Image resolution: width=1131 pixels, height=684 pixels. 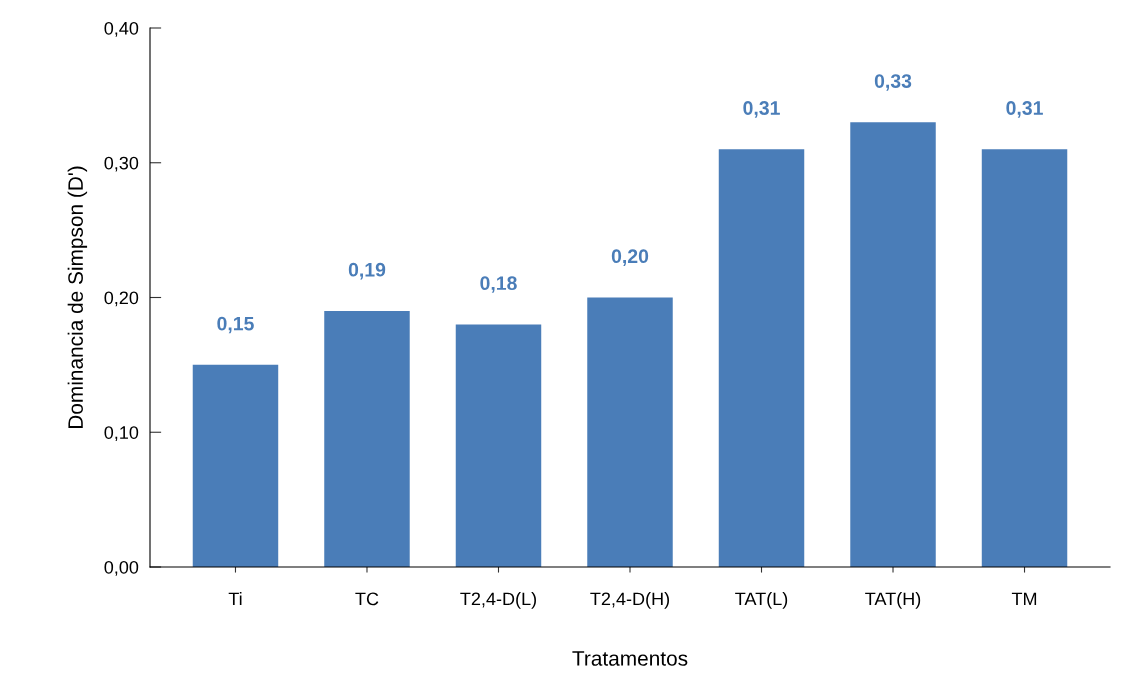 What do you see at coordinates (121, 164) in the screenshot?
I see `y-tick-label: 0,30` at bounding box center [121, 164].